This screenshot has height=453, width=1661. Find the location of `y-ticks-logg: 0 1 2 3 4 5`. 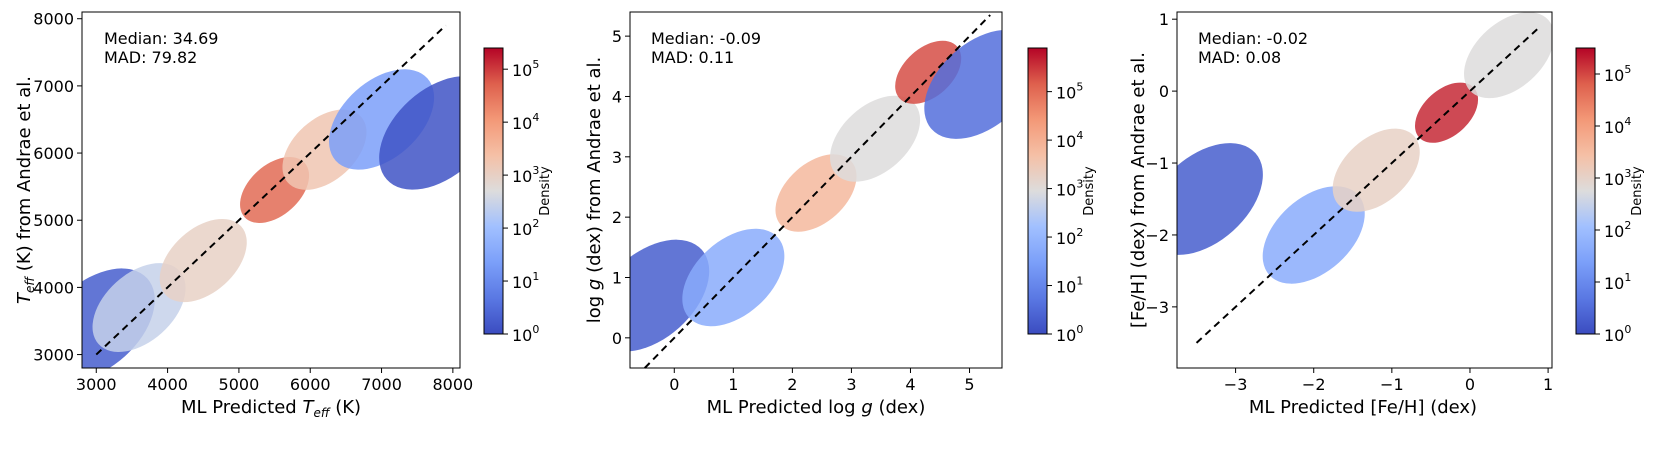

y-ticks-logg: 0 1 2 3 4 5 is located at coordinates (621, 187).